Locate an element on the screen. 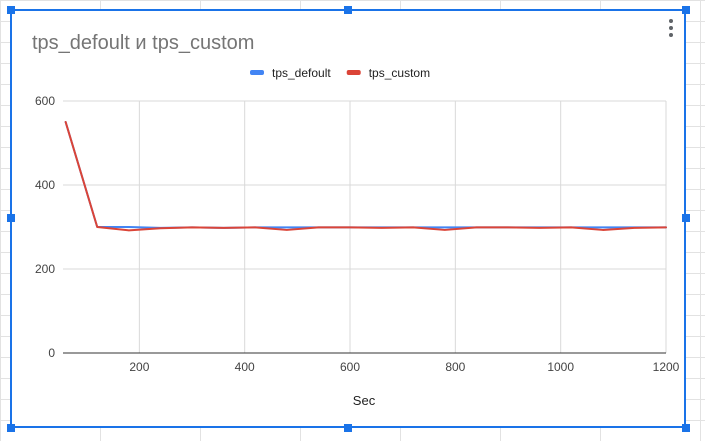 Image resolution: width=705 pixels, height=441 pixels. resize-handle-bottom-left is located at coordinates (11, 428).